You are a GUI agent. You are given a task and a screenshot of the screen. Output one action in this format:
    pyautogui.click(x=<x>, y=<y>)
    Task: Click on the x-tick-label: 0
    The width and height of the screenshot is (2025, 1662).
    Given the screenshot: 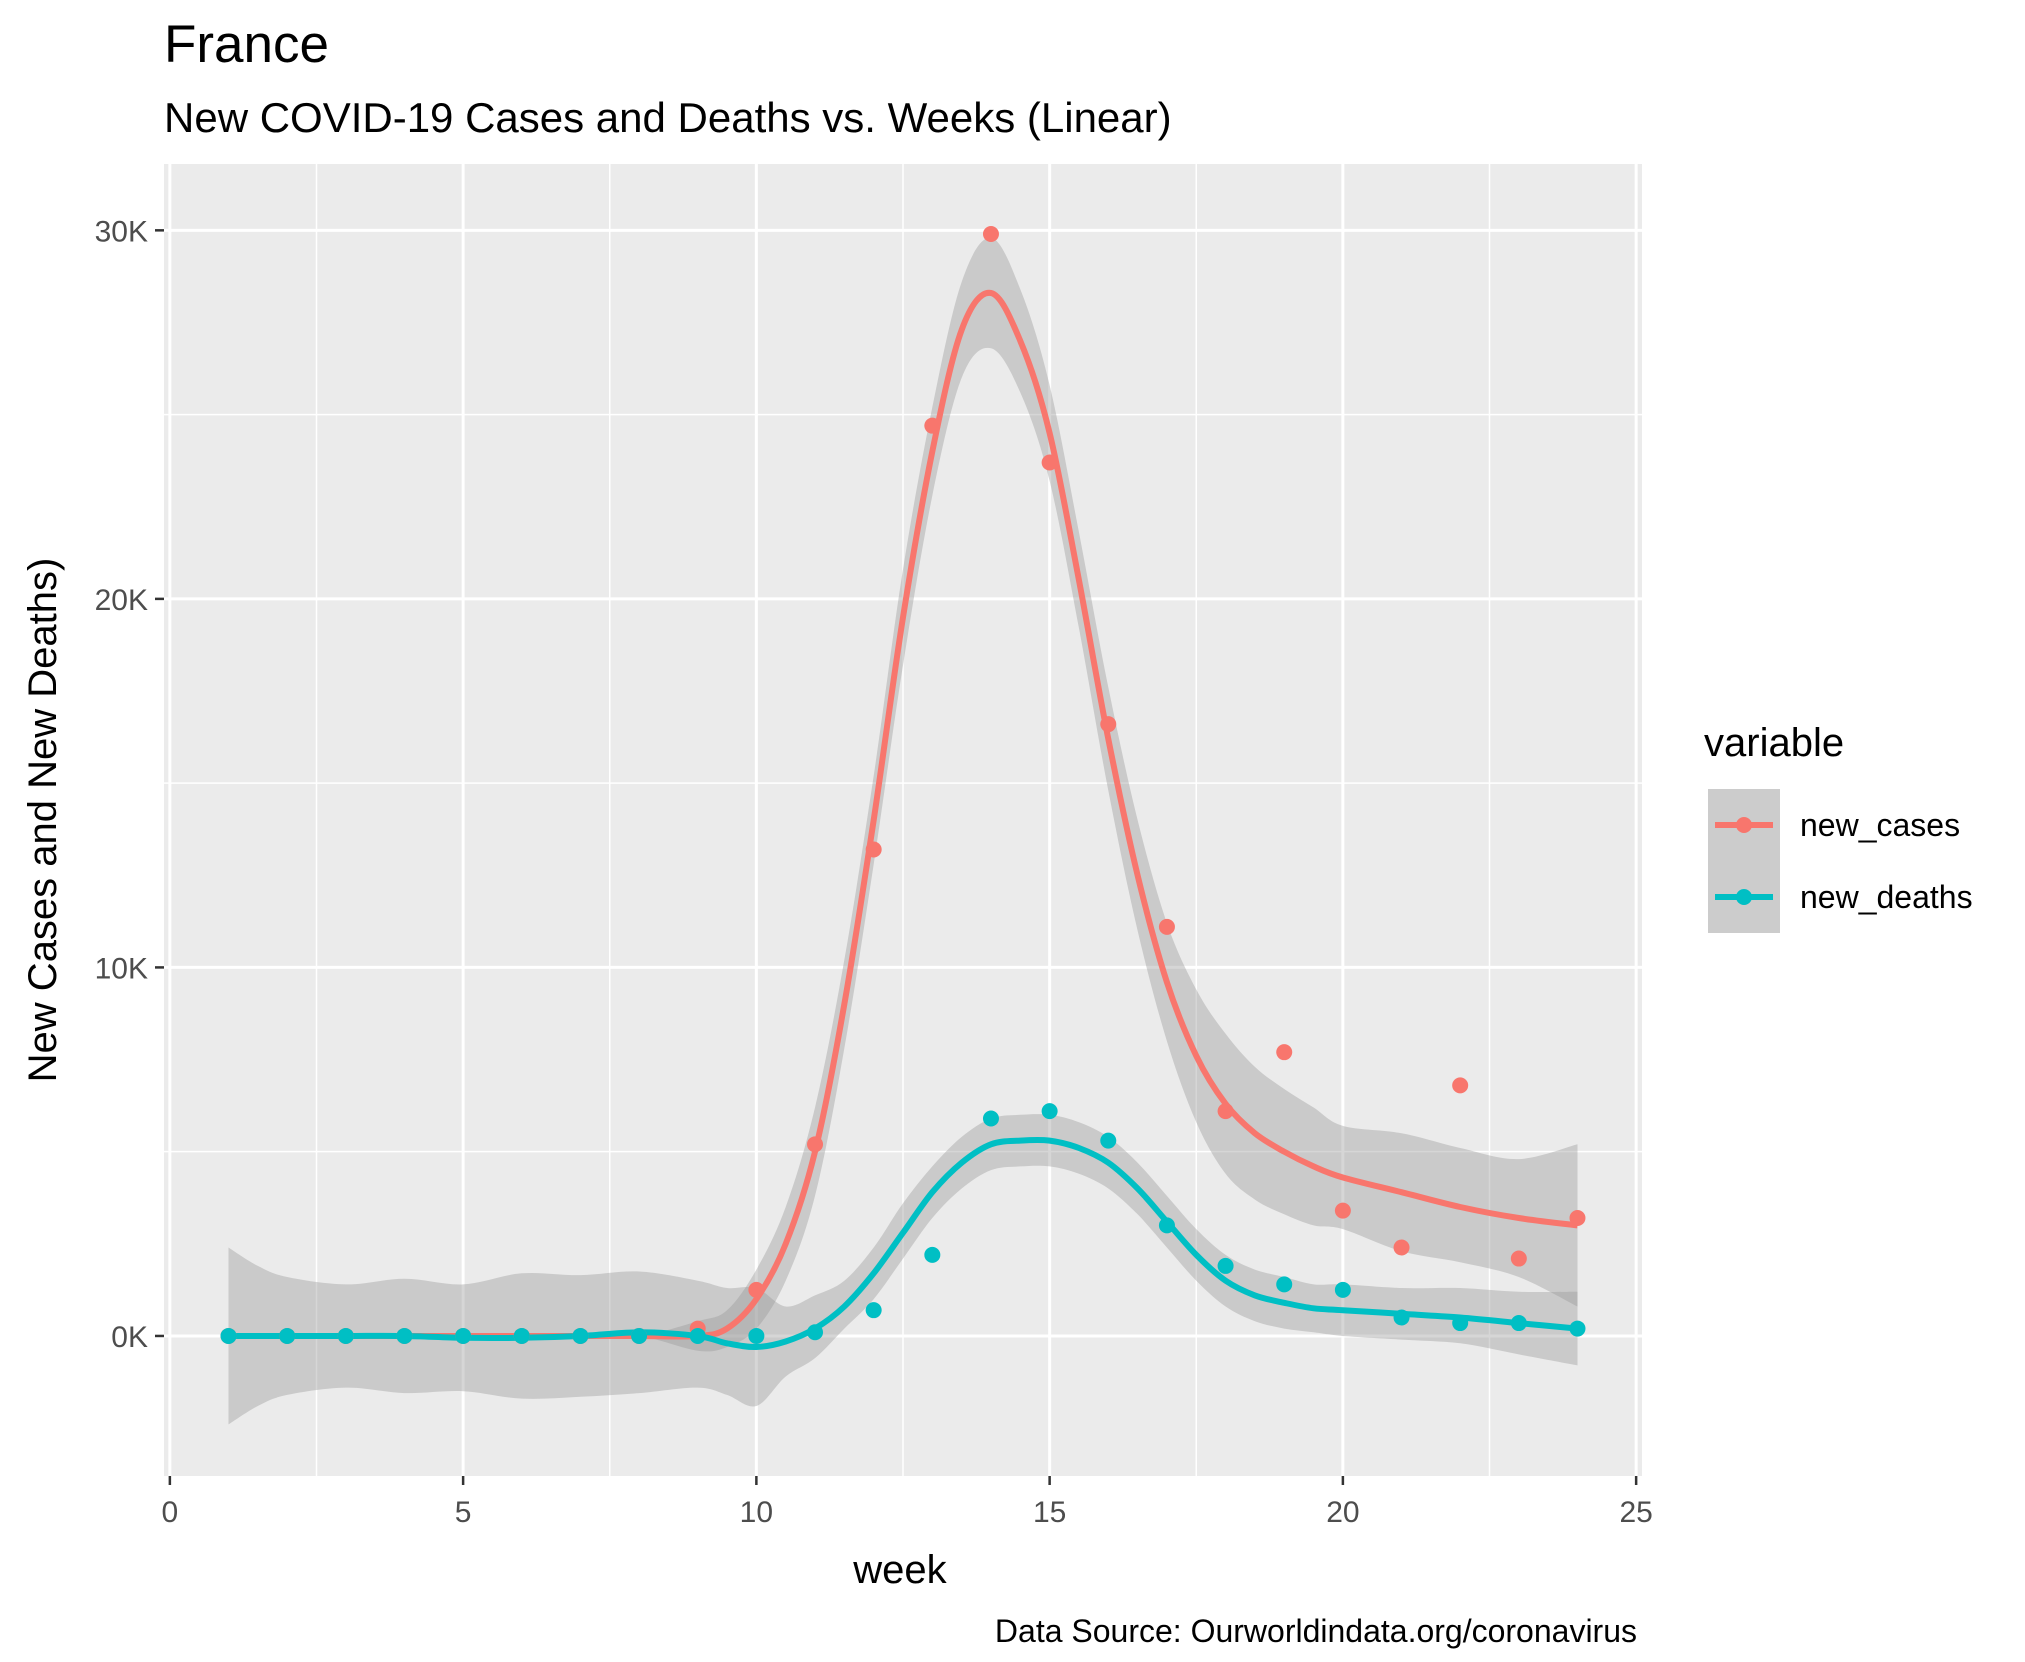 What is the action you would take?
    pyautogui.click(x=170, y=1512)
    